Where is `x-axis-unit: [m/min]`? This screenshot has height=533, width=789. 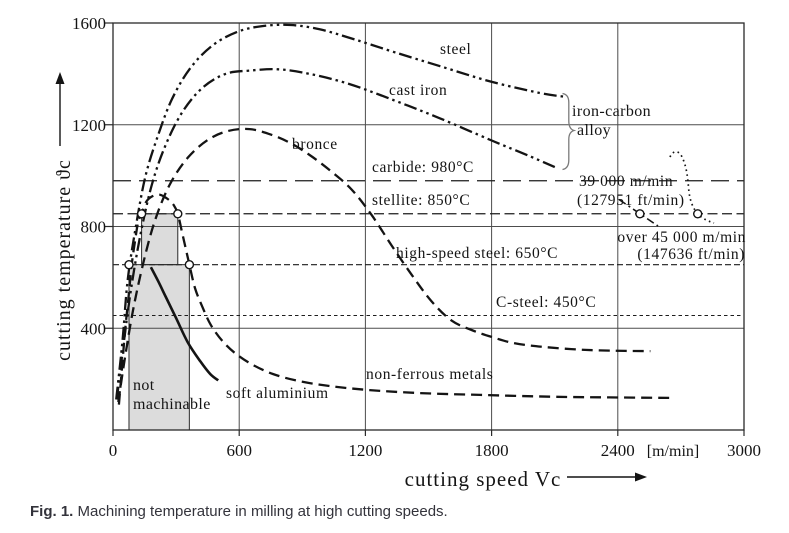 x-axis-unit: [m/min] is located at coordinates (673, 451).